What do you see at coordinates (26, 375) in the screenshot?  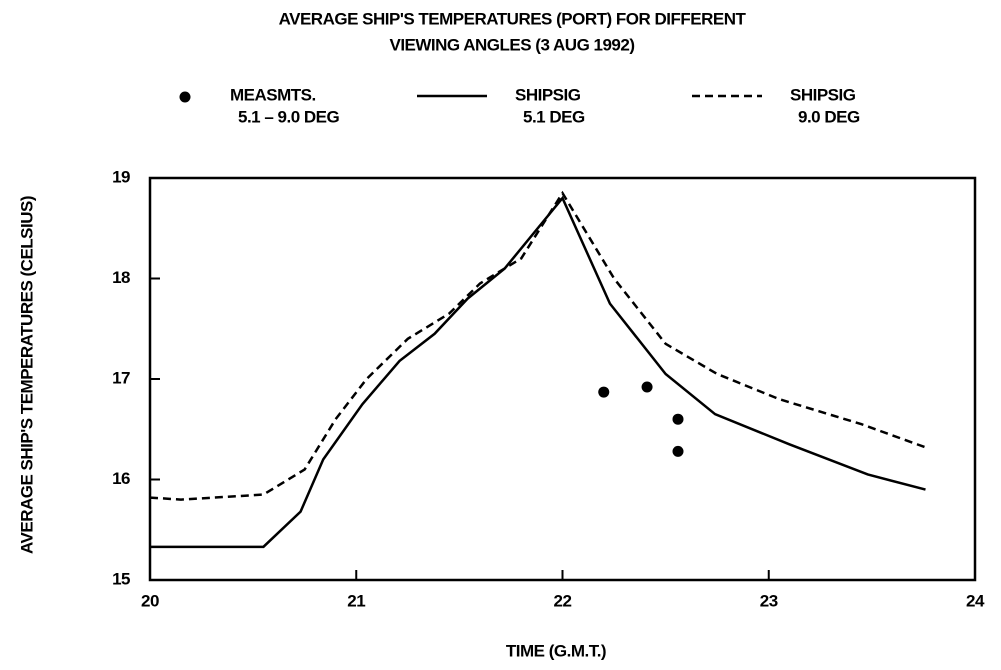 I see `y-axis-label: AVERAGE SHIP'S TEMPERATURES (CELSIUS)` at bounding box center [26, 375].